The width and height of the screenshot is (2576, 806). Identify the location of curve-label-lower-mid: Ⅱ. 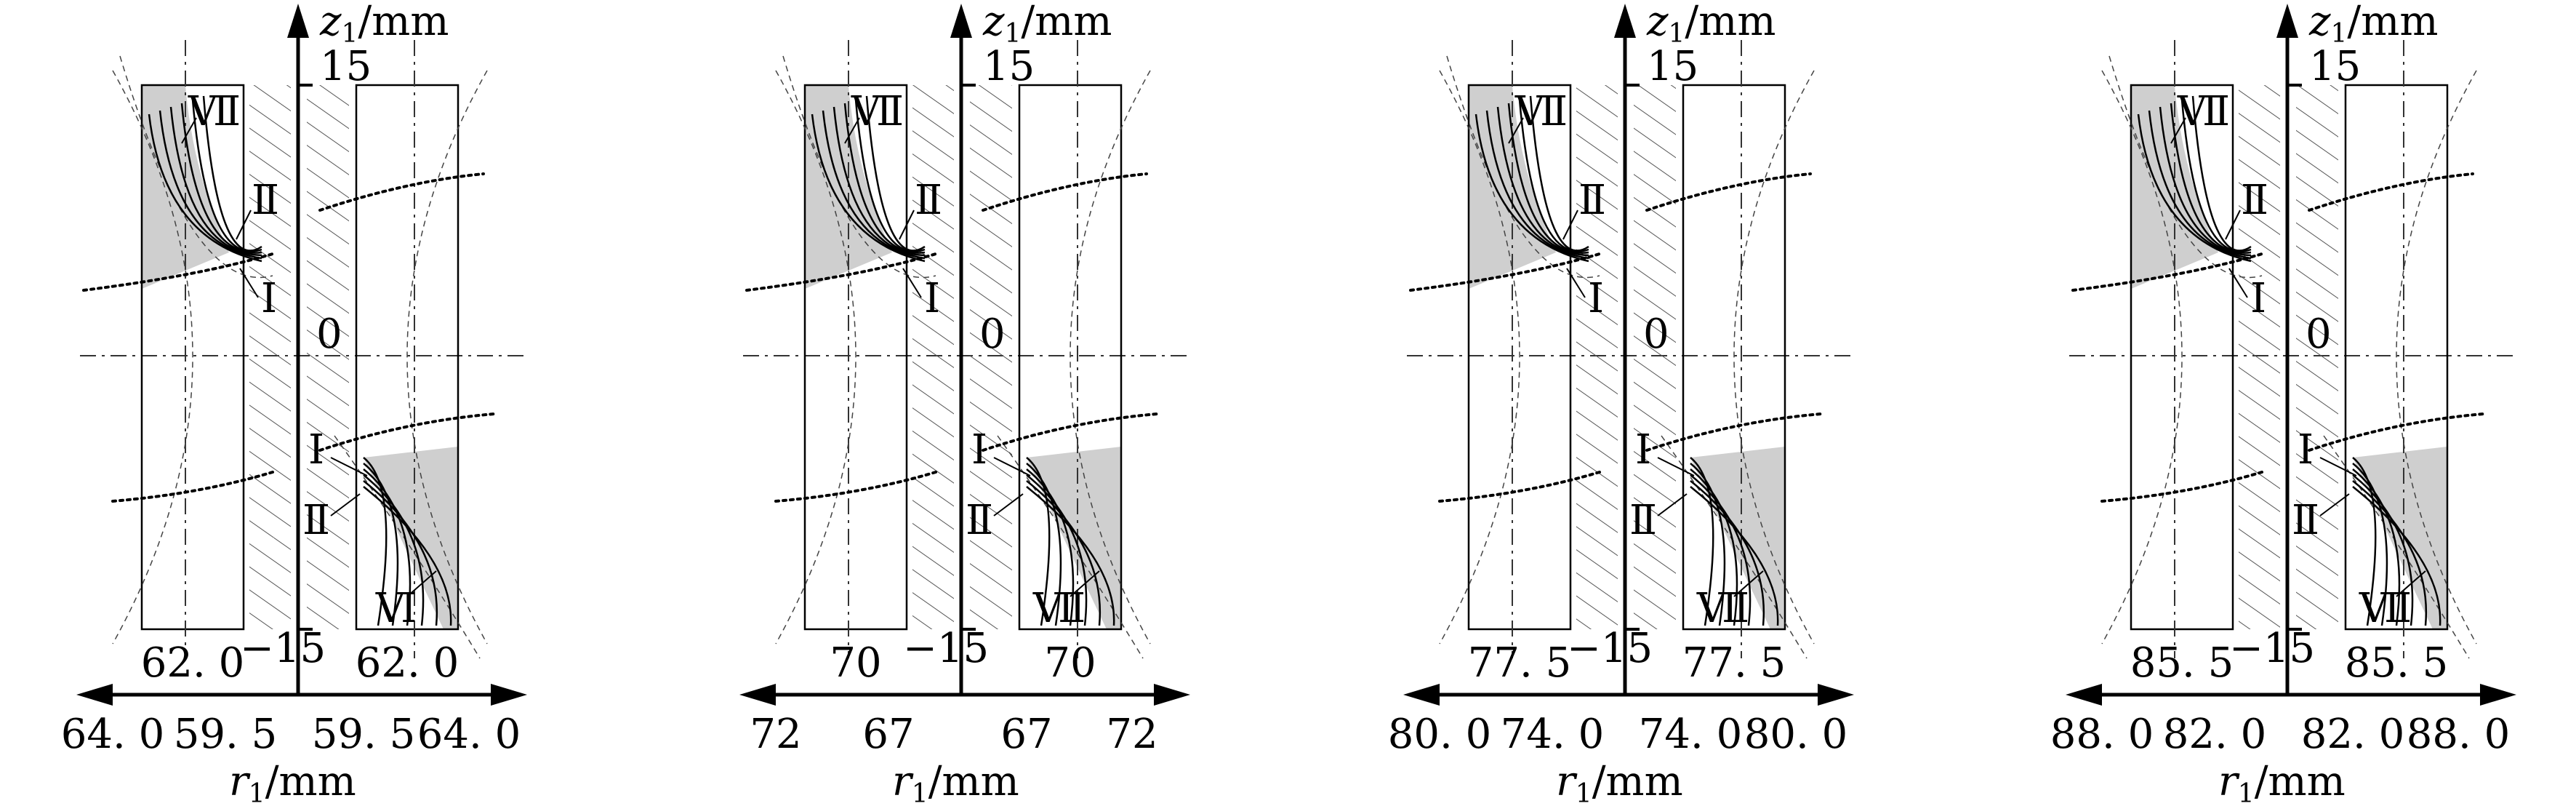
(316, 520).